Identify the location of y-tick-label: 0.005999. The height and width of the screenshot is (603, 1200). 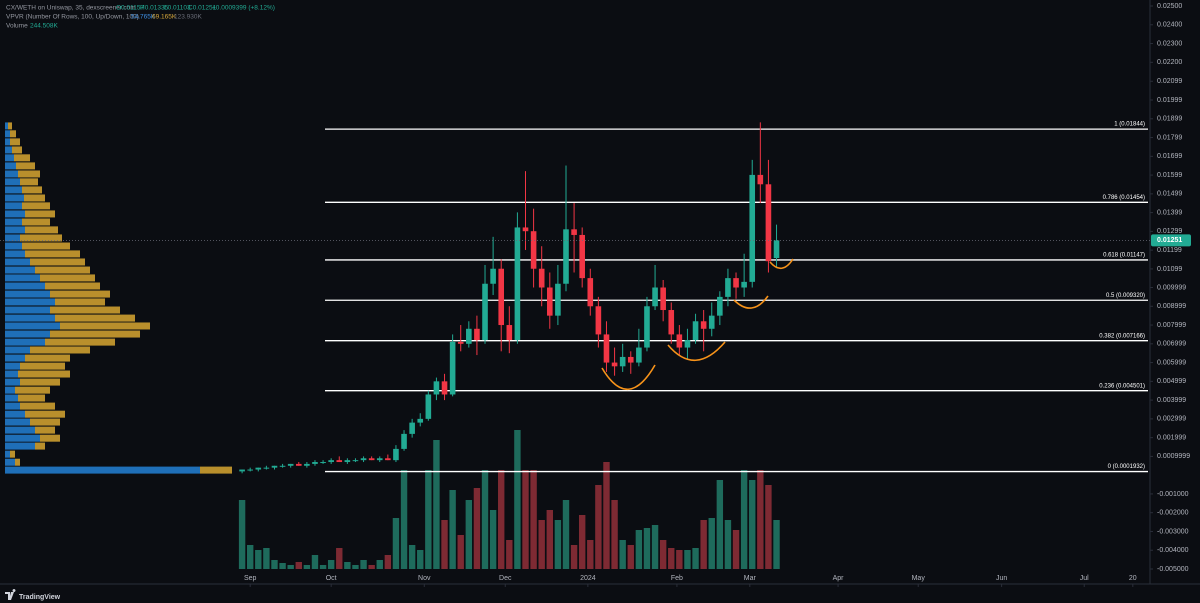
(1171, 362).